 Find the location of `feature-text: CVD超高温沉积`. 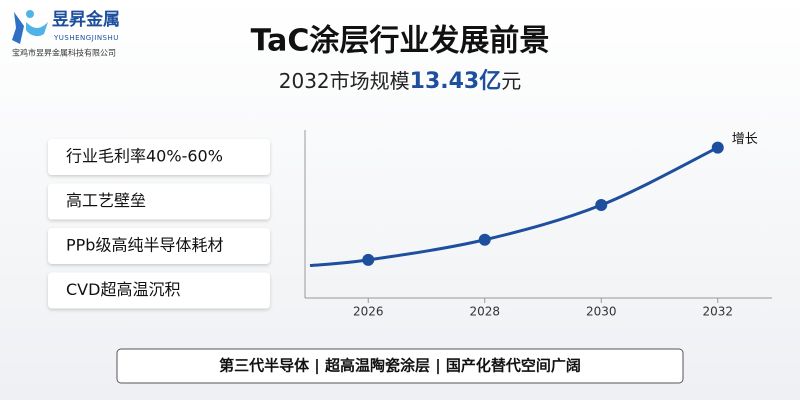

feature-text: CVD超高温沉积 is located at coordinates (123, 289).